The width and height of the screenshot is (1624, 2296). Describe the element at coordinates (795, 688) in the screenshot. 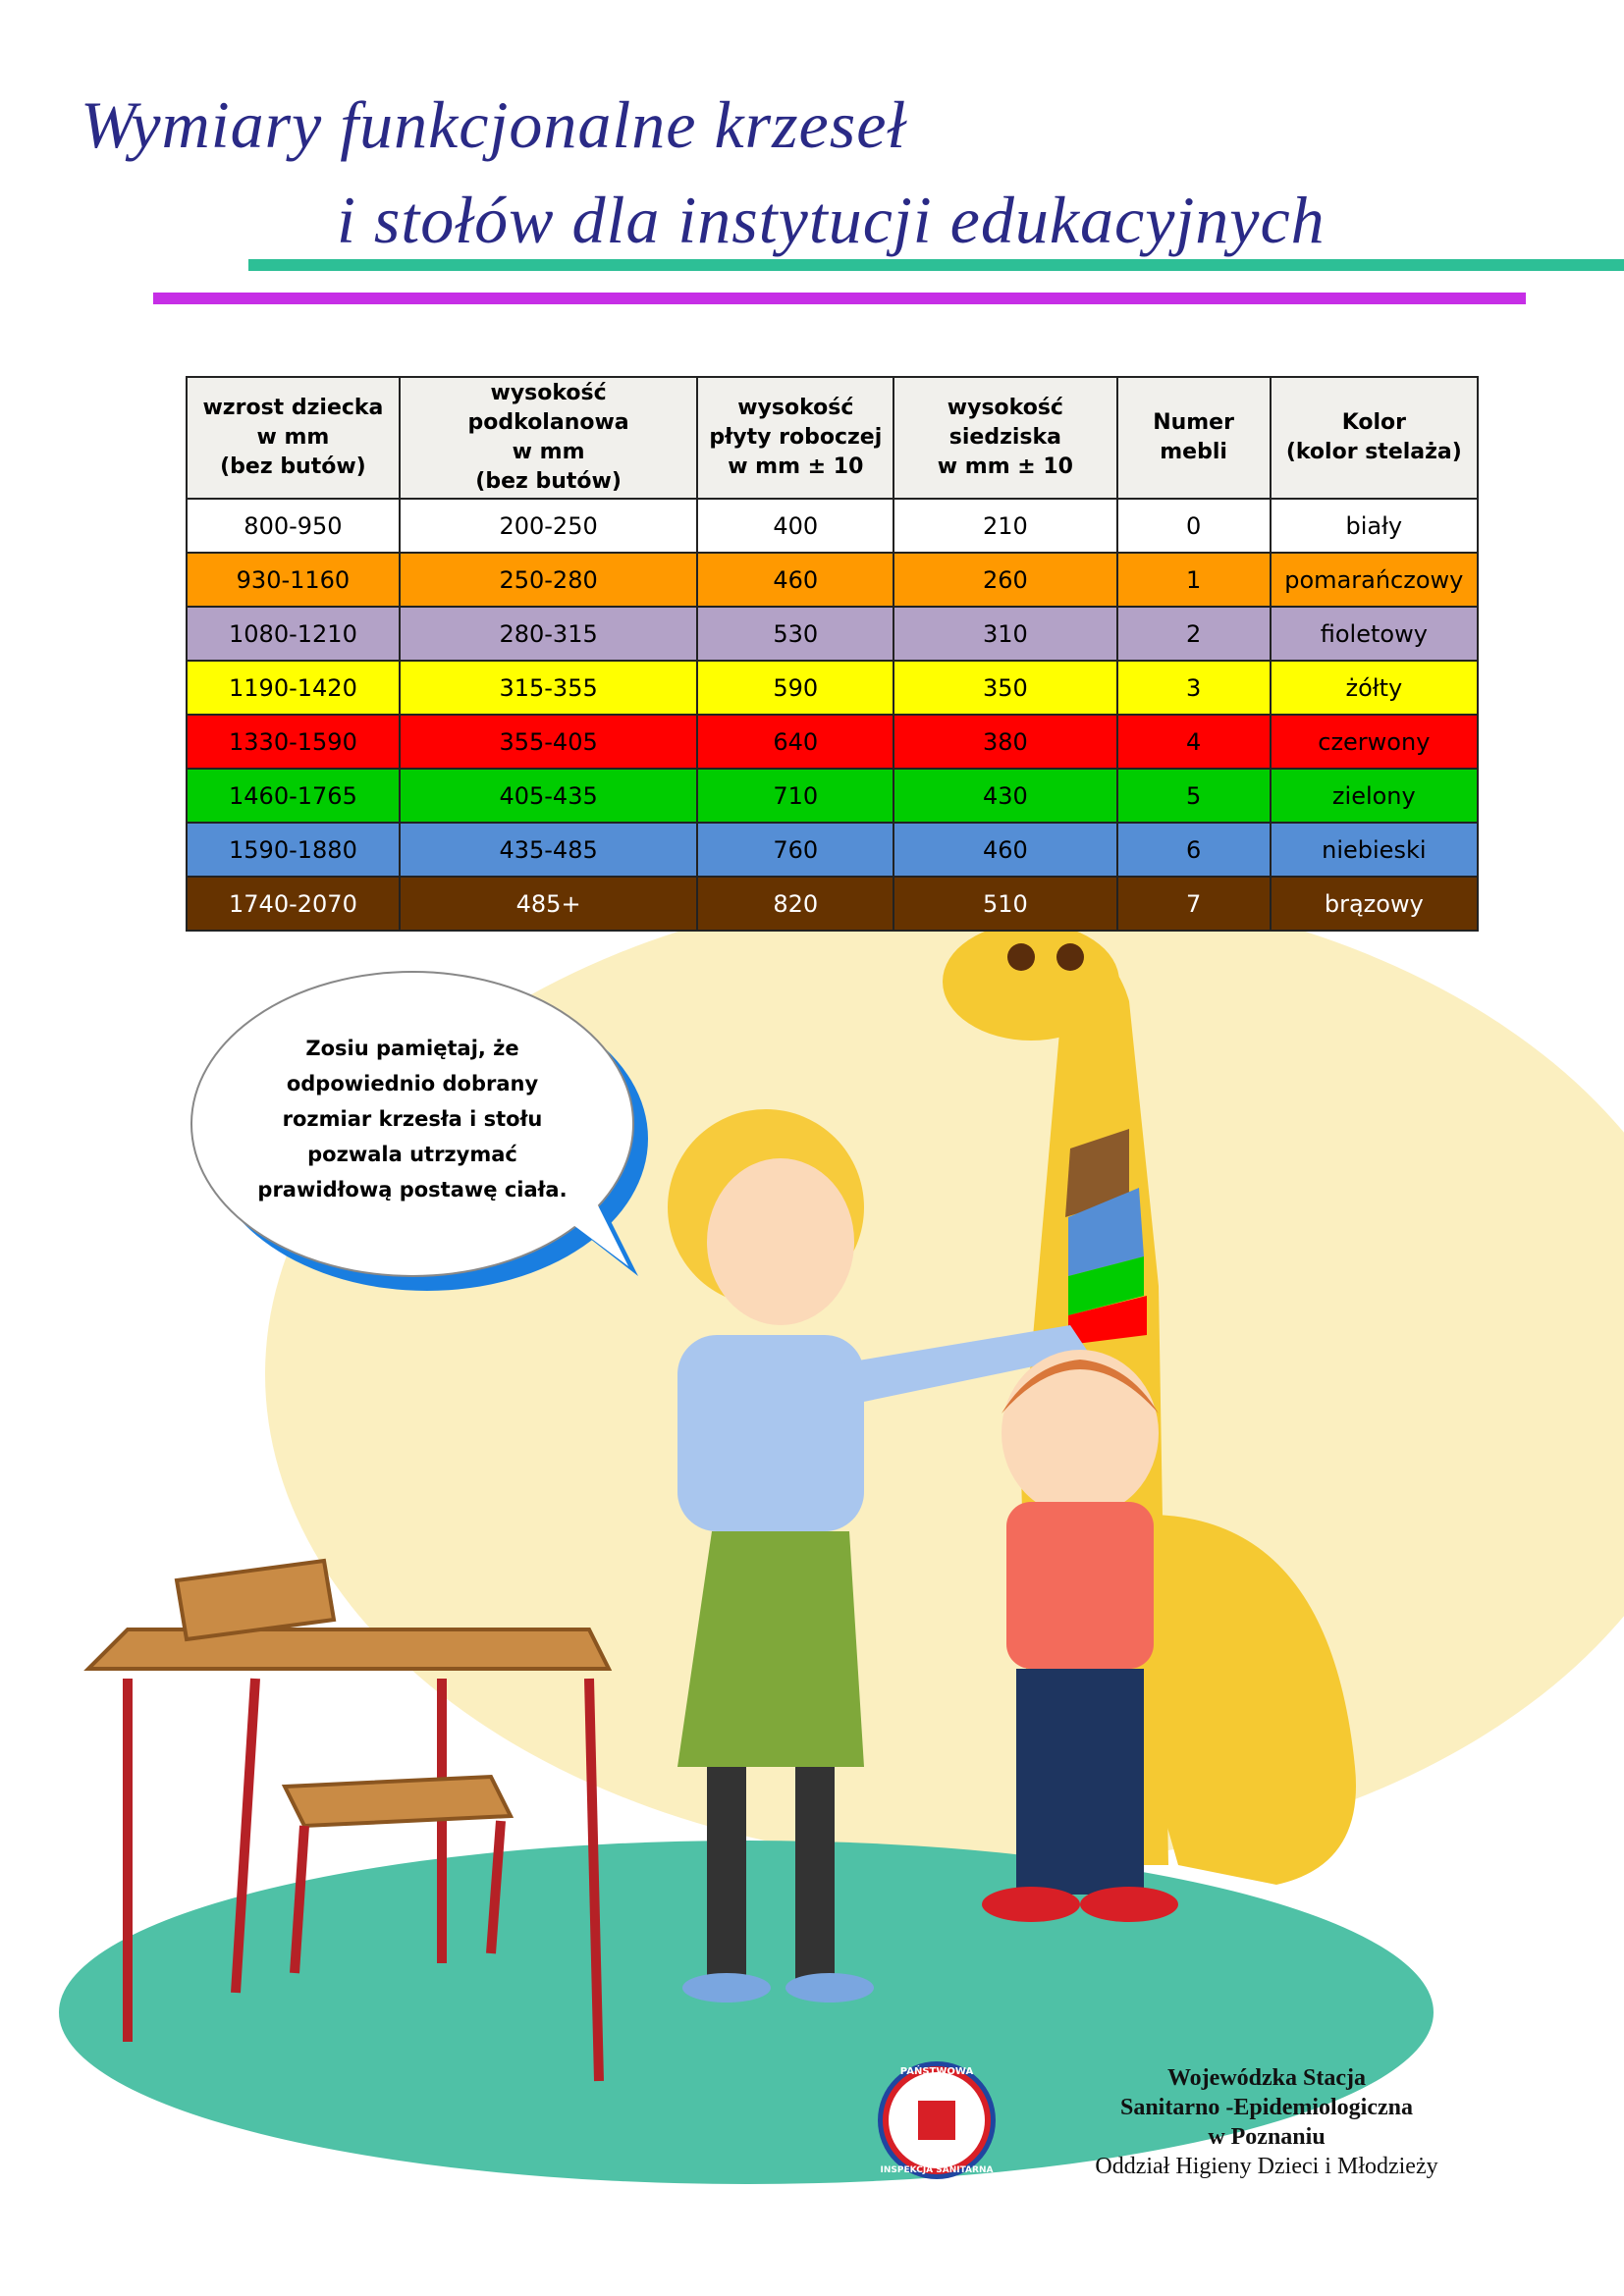

I see `table-cell: 590` at that location.